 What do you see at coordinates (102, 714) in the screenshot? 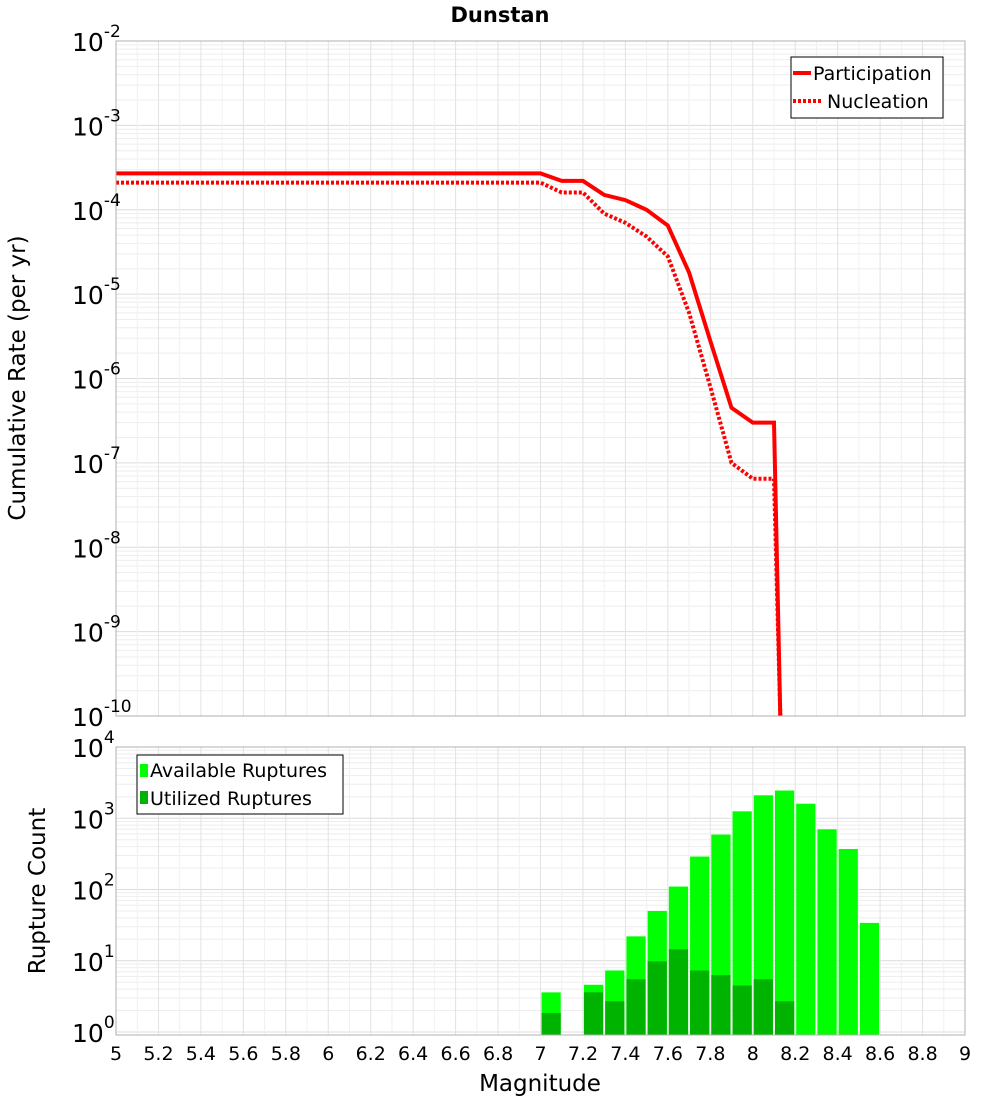
I see `top-y-tick-label: 10⁻¹⁰` at bounding box center [102, 714].